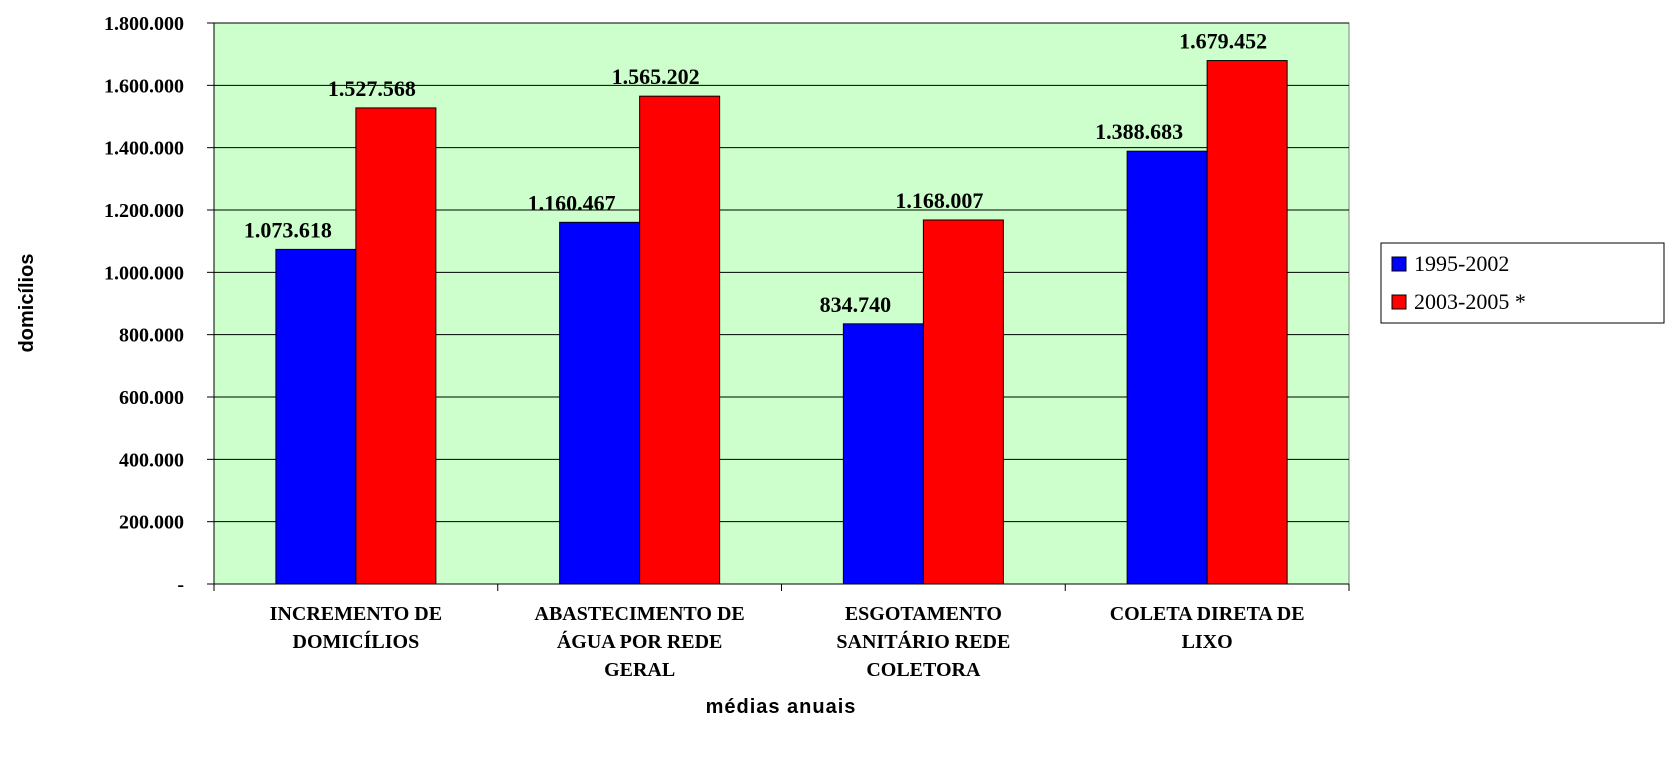 This screenshot has height=766, width=1670. I want to click on legend-label-2003-2005: 2003-2005 *, so click(1470, 301).